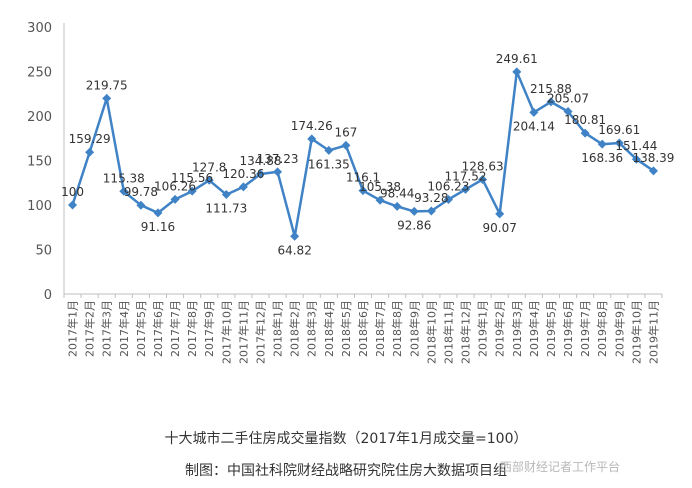 The image size is (692, 488). What do you see at coordinates (90, 328) in the screenshot?
I see `x-tick-label: 2017年2月` at bounding box center [90, 328].